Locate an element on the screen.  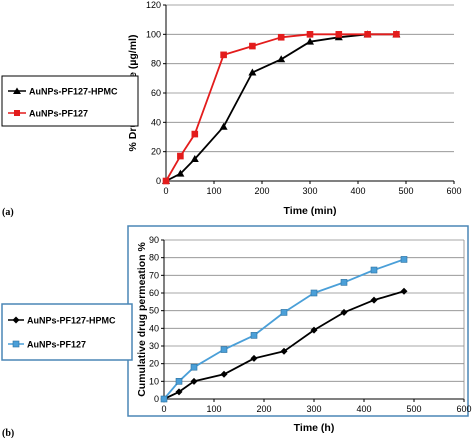
a-x-tick-label: 400 is located at coordinates (357, 191).